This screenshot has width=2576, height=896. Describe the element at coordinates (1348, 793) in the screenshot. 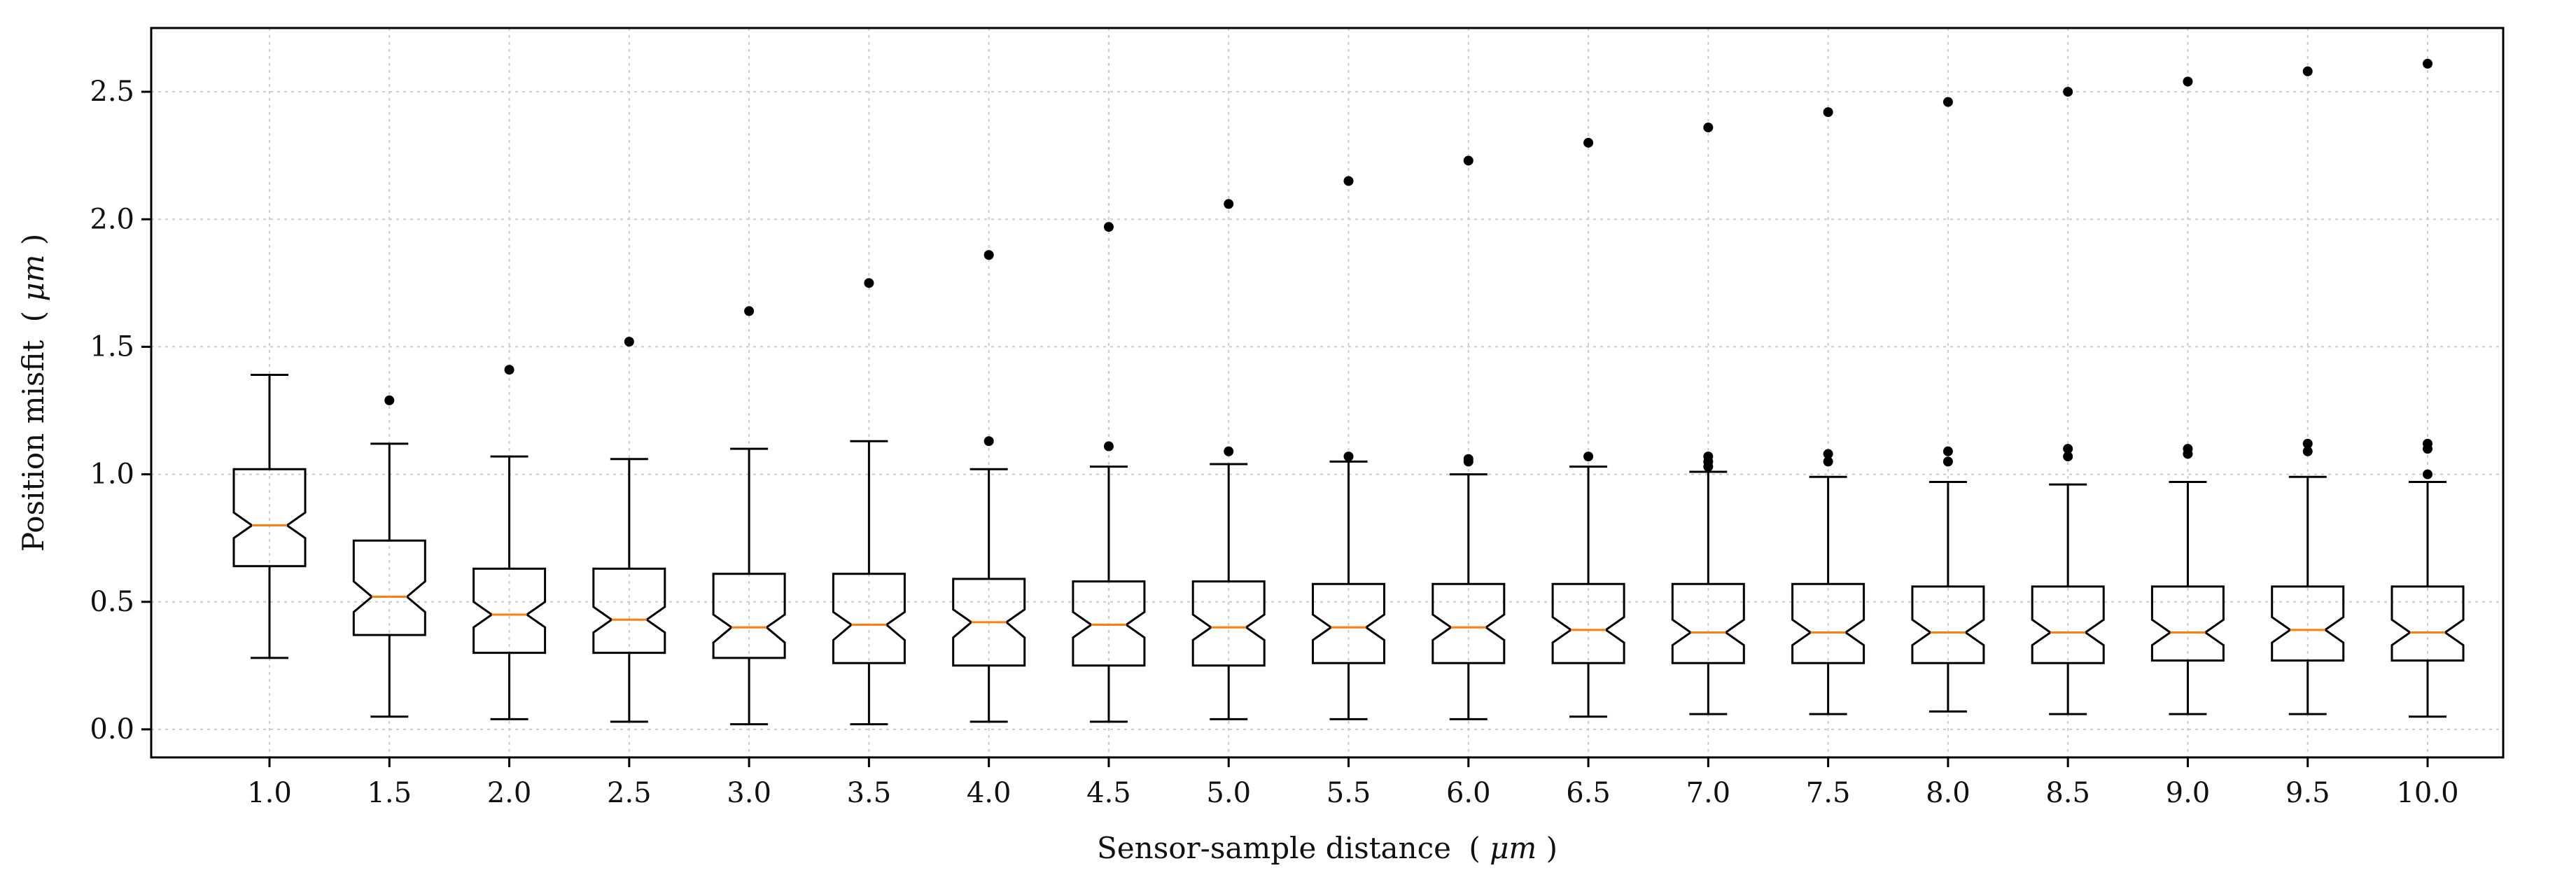

I see `x-tick-label: 5.5` at that location.